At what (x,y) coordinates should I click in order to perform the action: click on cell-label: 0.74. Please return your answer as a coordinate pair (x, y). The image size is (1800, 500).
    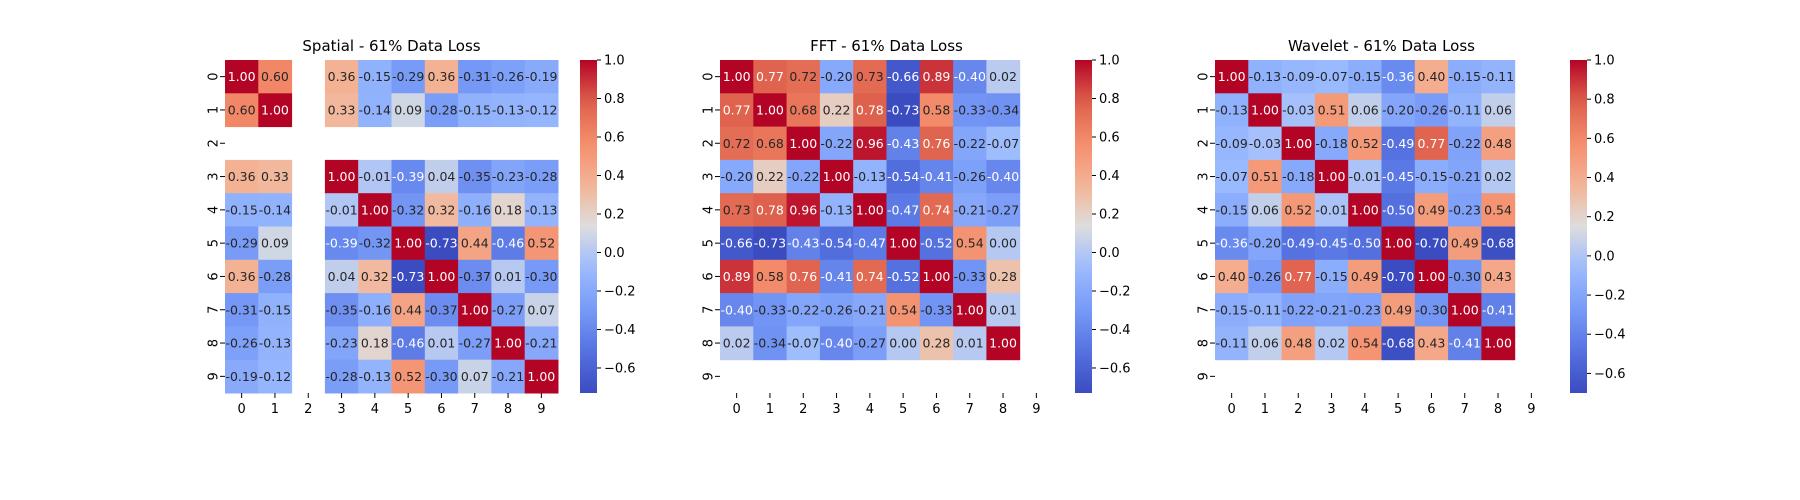
    Looking at the image, I should click on (937, 209).